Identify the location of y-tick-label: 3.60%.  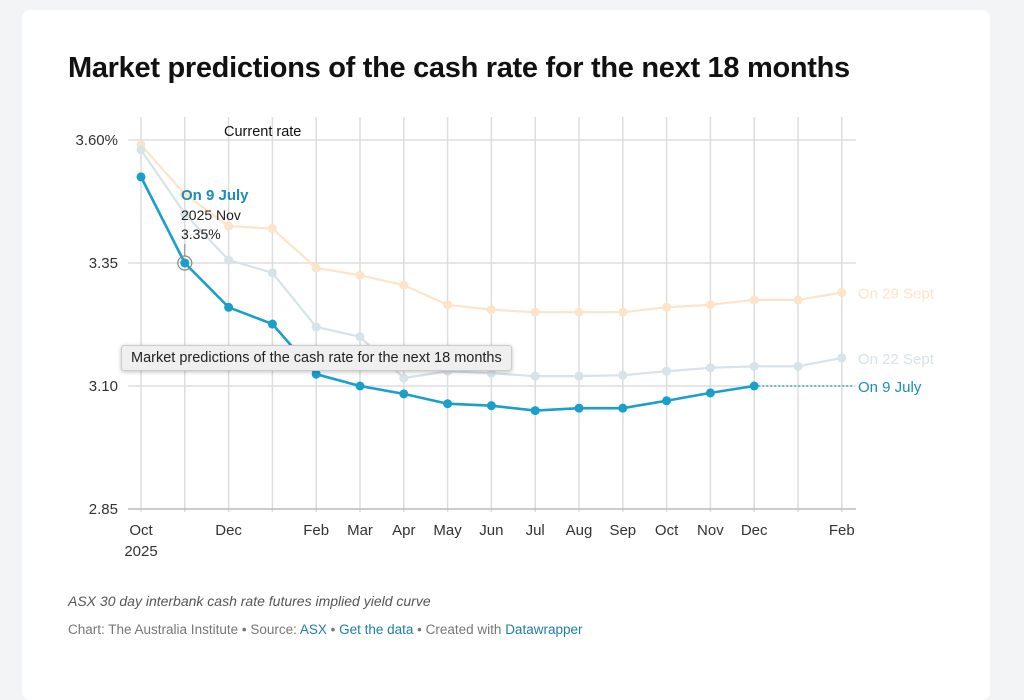
(96, 140).